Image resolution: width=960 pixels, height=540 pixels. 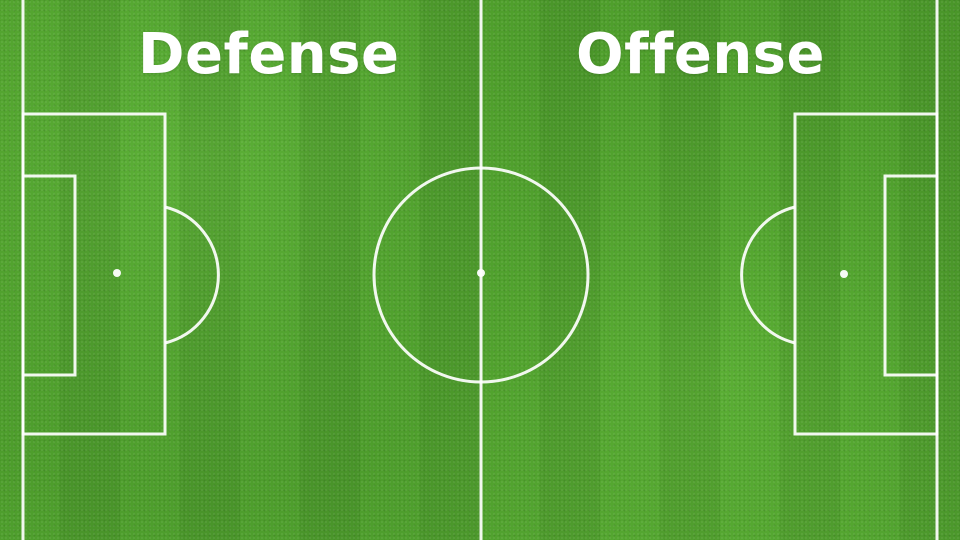 What do you see at coordinates (768, 275) in the screenshot?
I see `right-penalty-arc` at bounding box center [768, 275].